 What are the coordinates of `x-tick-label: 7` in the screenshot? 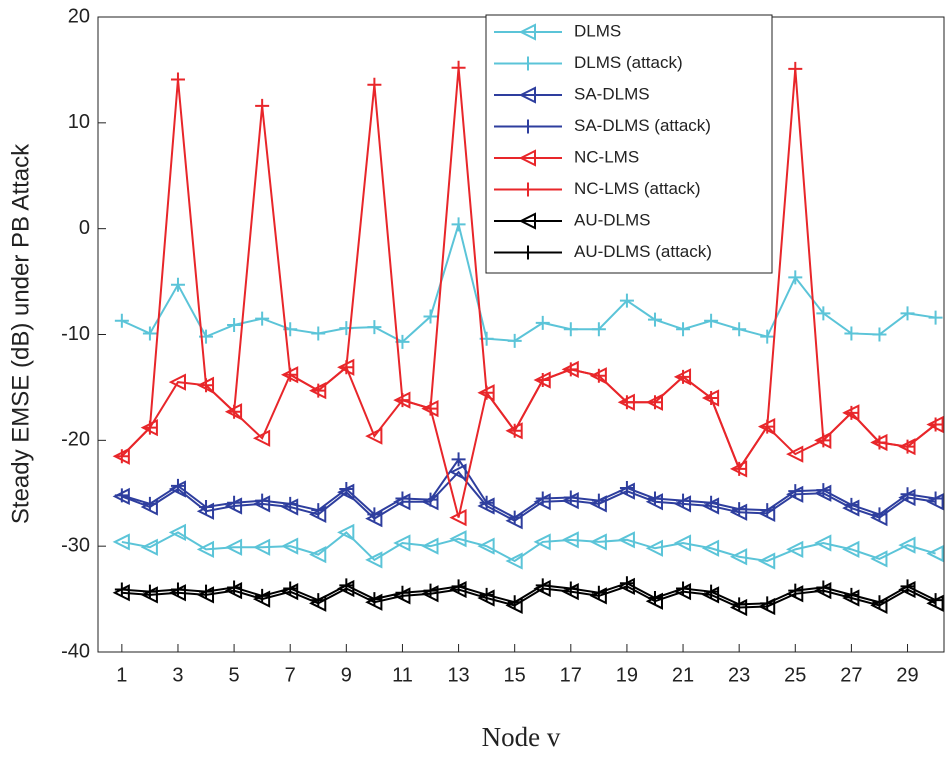 It's located at (290, 675).